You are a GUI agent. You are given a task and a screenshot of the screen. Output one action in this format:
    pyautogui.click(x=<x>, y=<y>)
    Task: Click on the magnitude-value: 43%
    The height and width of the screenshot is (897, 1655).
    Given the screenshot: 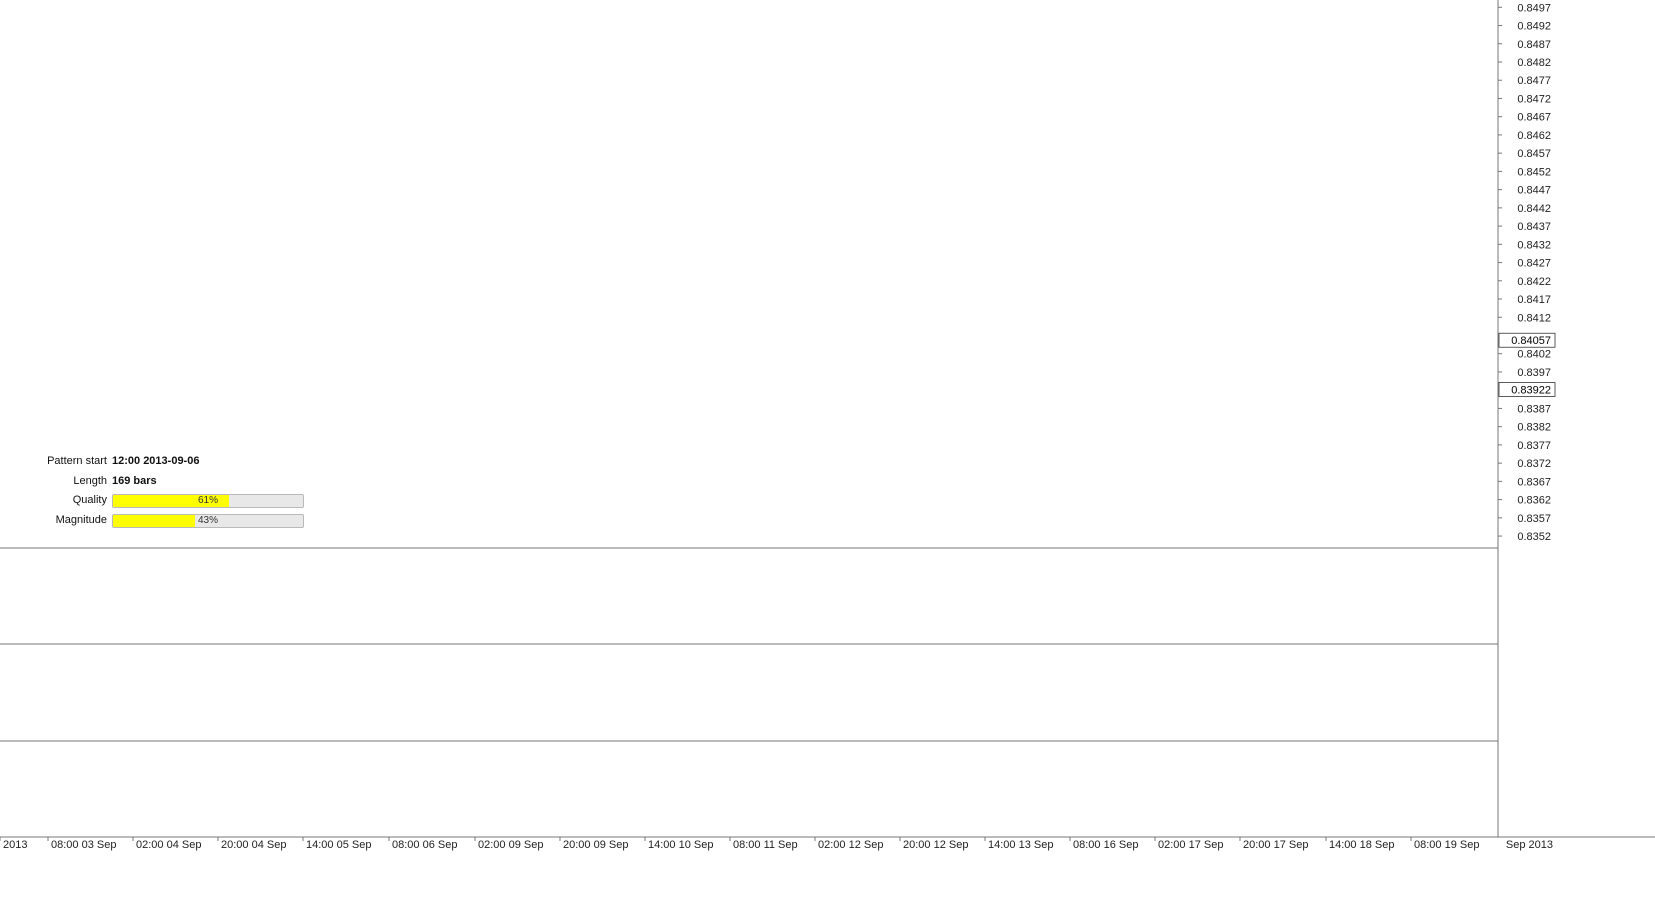 What is the action you would take?
    pyautogui.click(x=207, y=520)
    